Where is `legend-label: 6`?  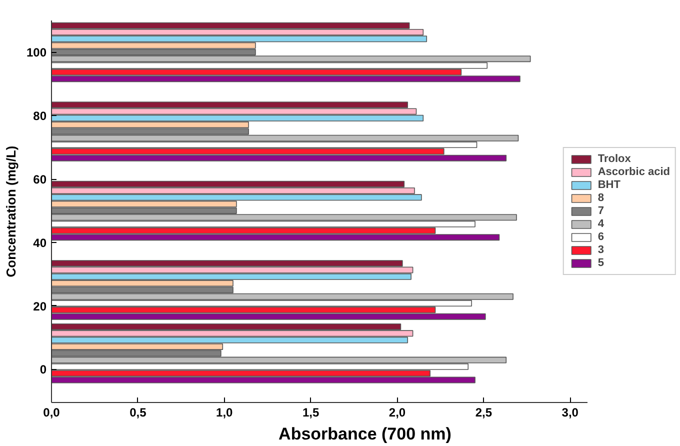 legend-label: 6 is located at coordinates (601, 237).